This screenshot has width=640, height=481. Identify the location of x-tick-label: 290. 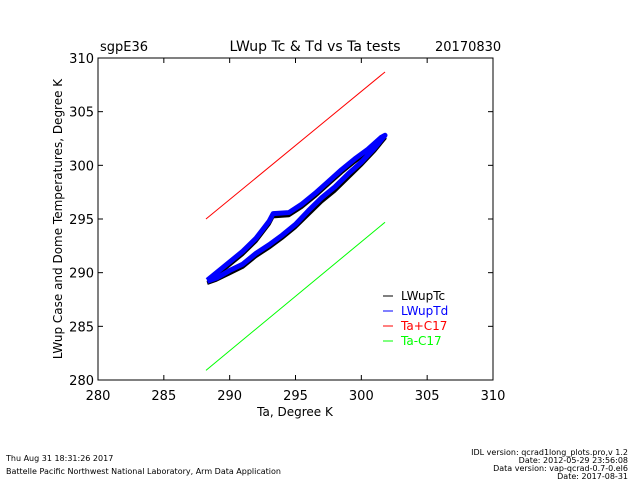
(229, 396).